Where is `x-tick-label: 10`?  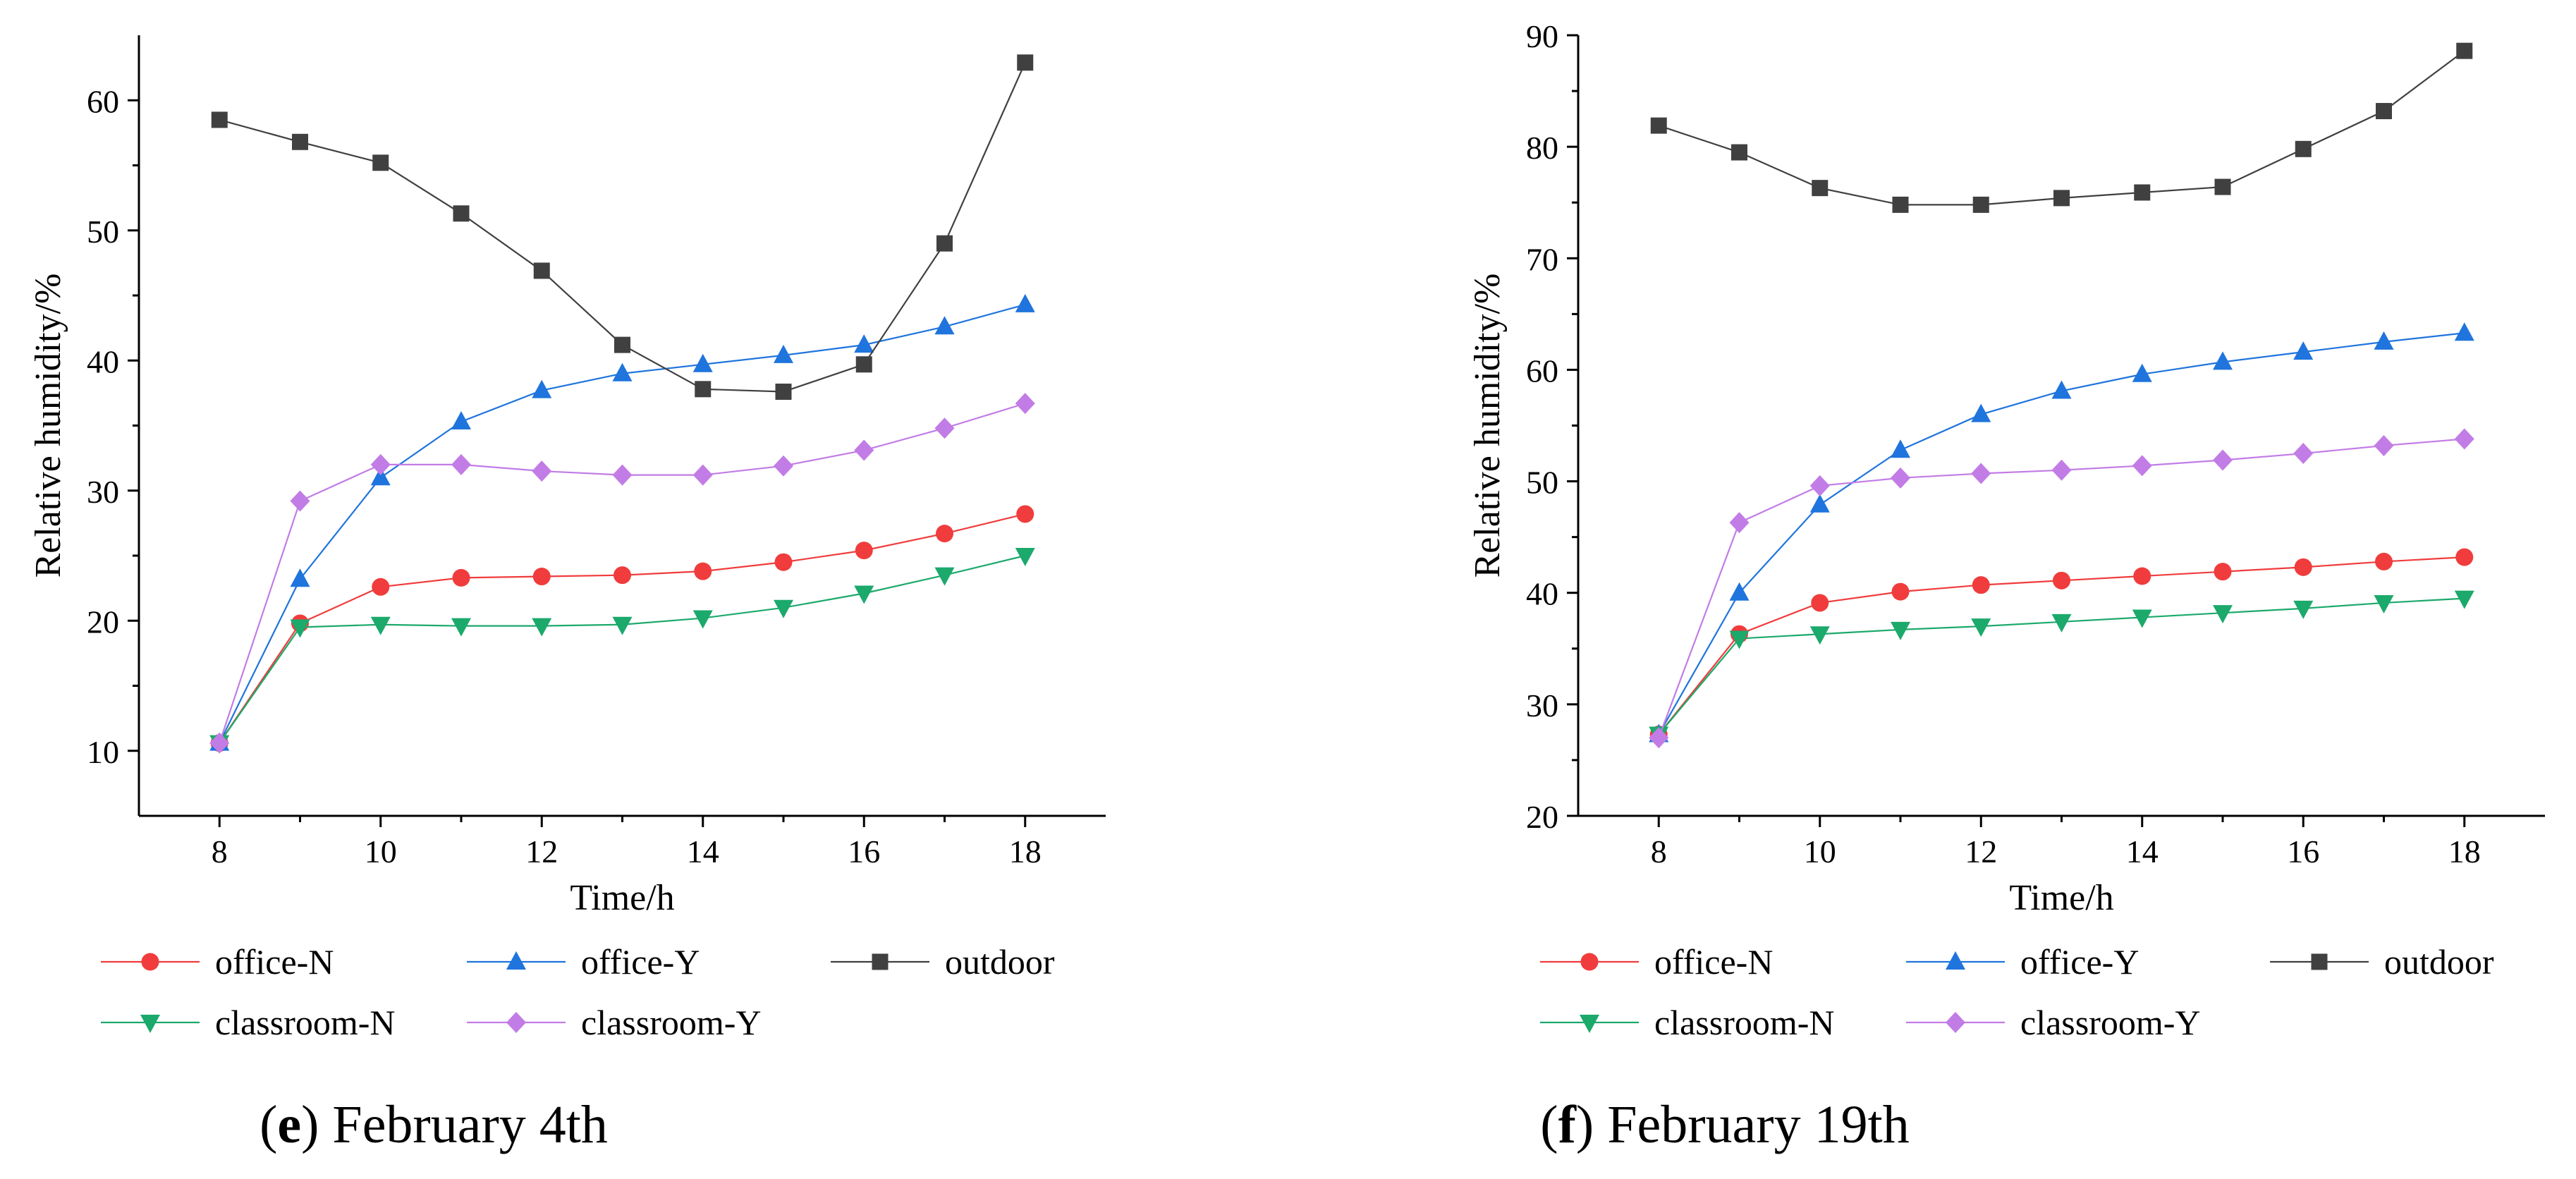
x-tick-label: 10 is located at coordinates (1820, 851).